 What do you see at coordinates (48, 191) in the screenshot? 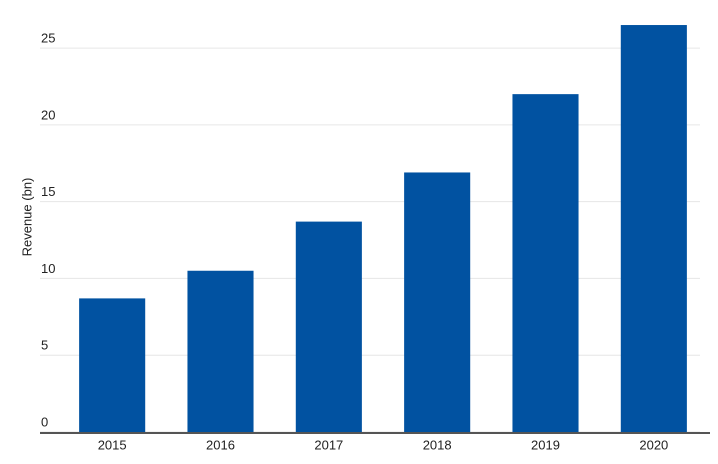
I see `y-tick-label: 15` at bounding box center [48, 191].